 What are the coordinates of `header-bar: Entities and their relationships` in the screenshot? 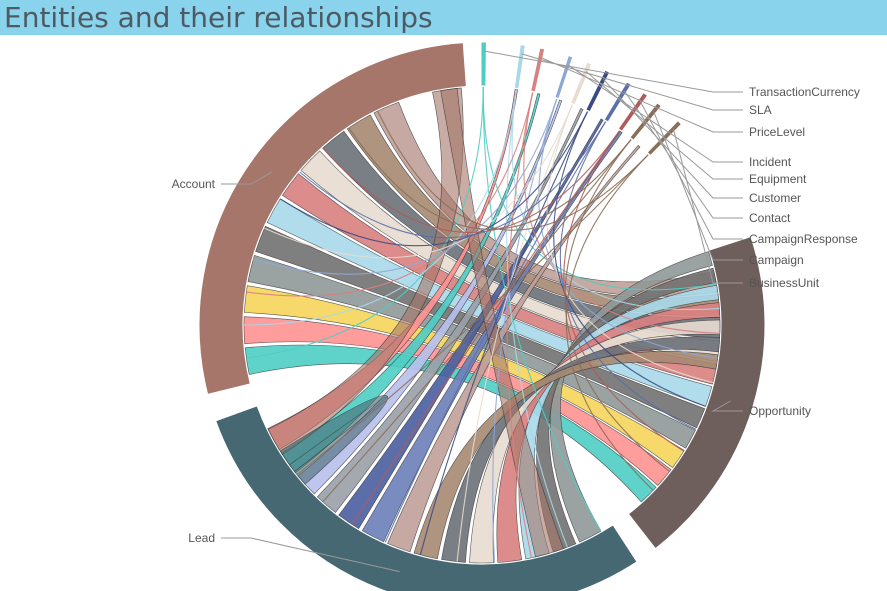 It's located at (443, 17).